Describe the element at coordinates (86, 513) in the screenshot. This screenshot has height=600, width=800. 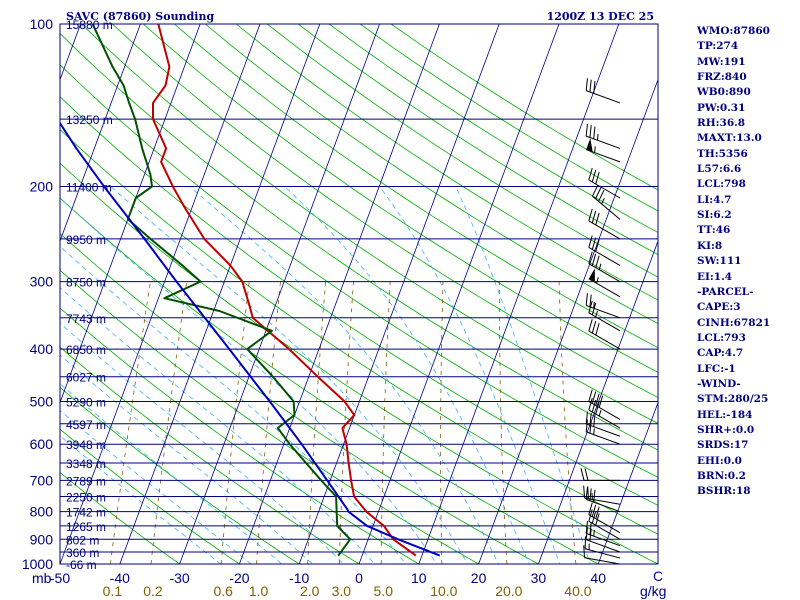
I see `height-label: 1742 m` at that location.